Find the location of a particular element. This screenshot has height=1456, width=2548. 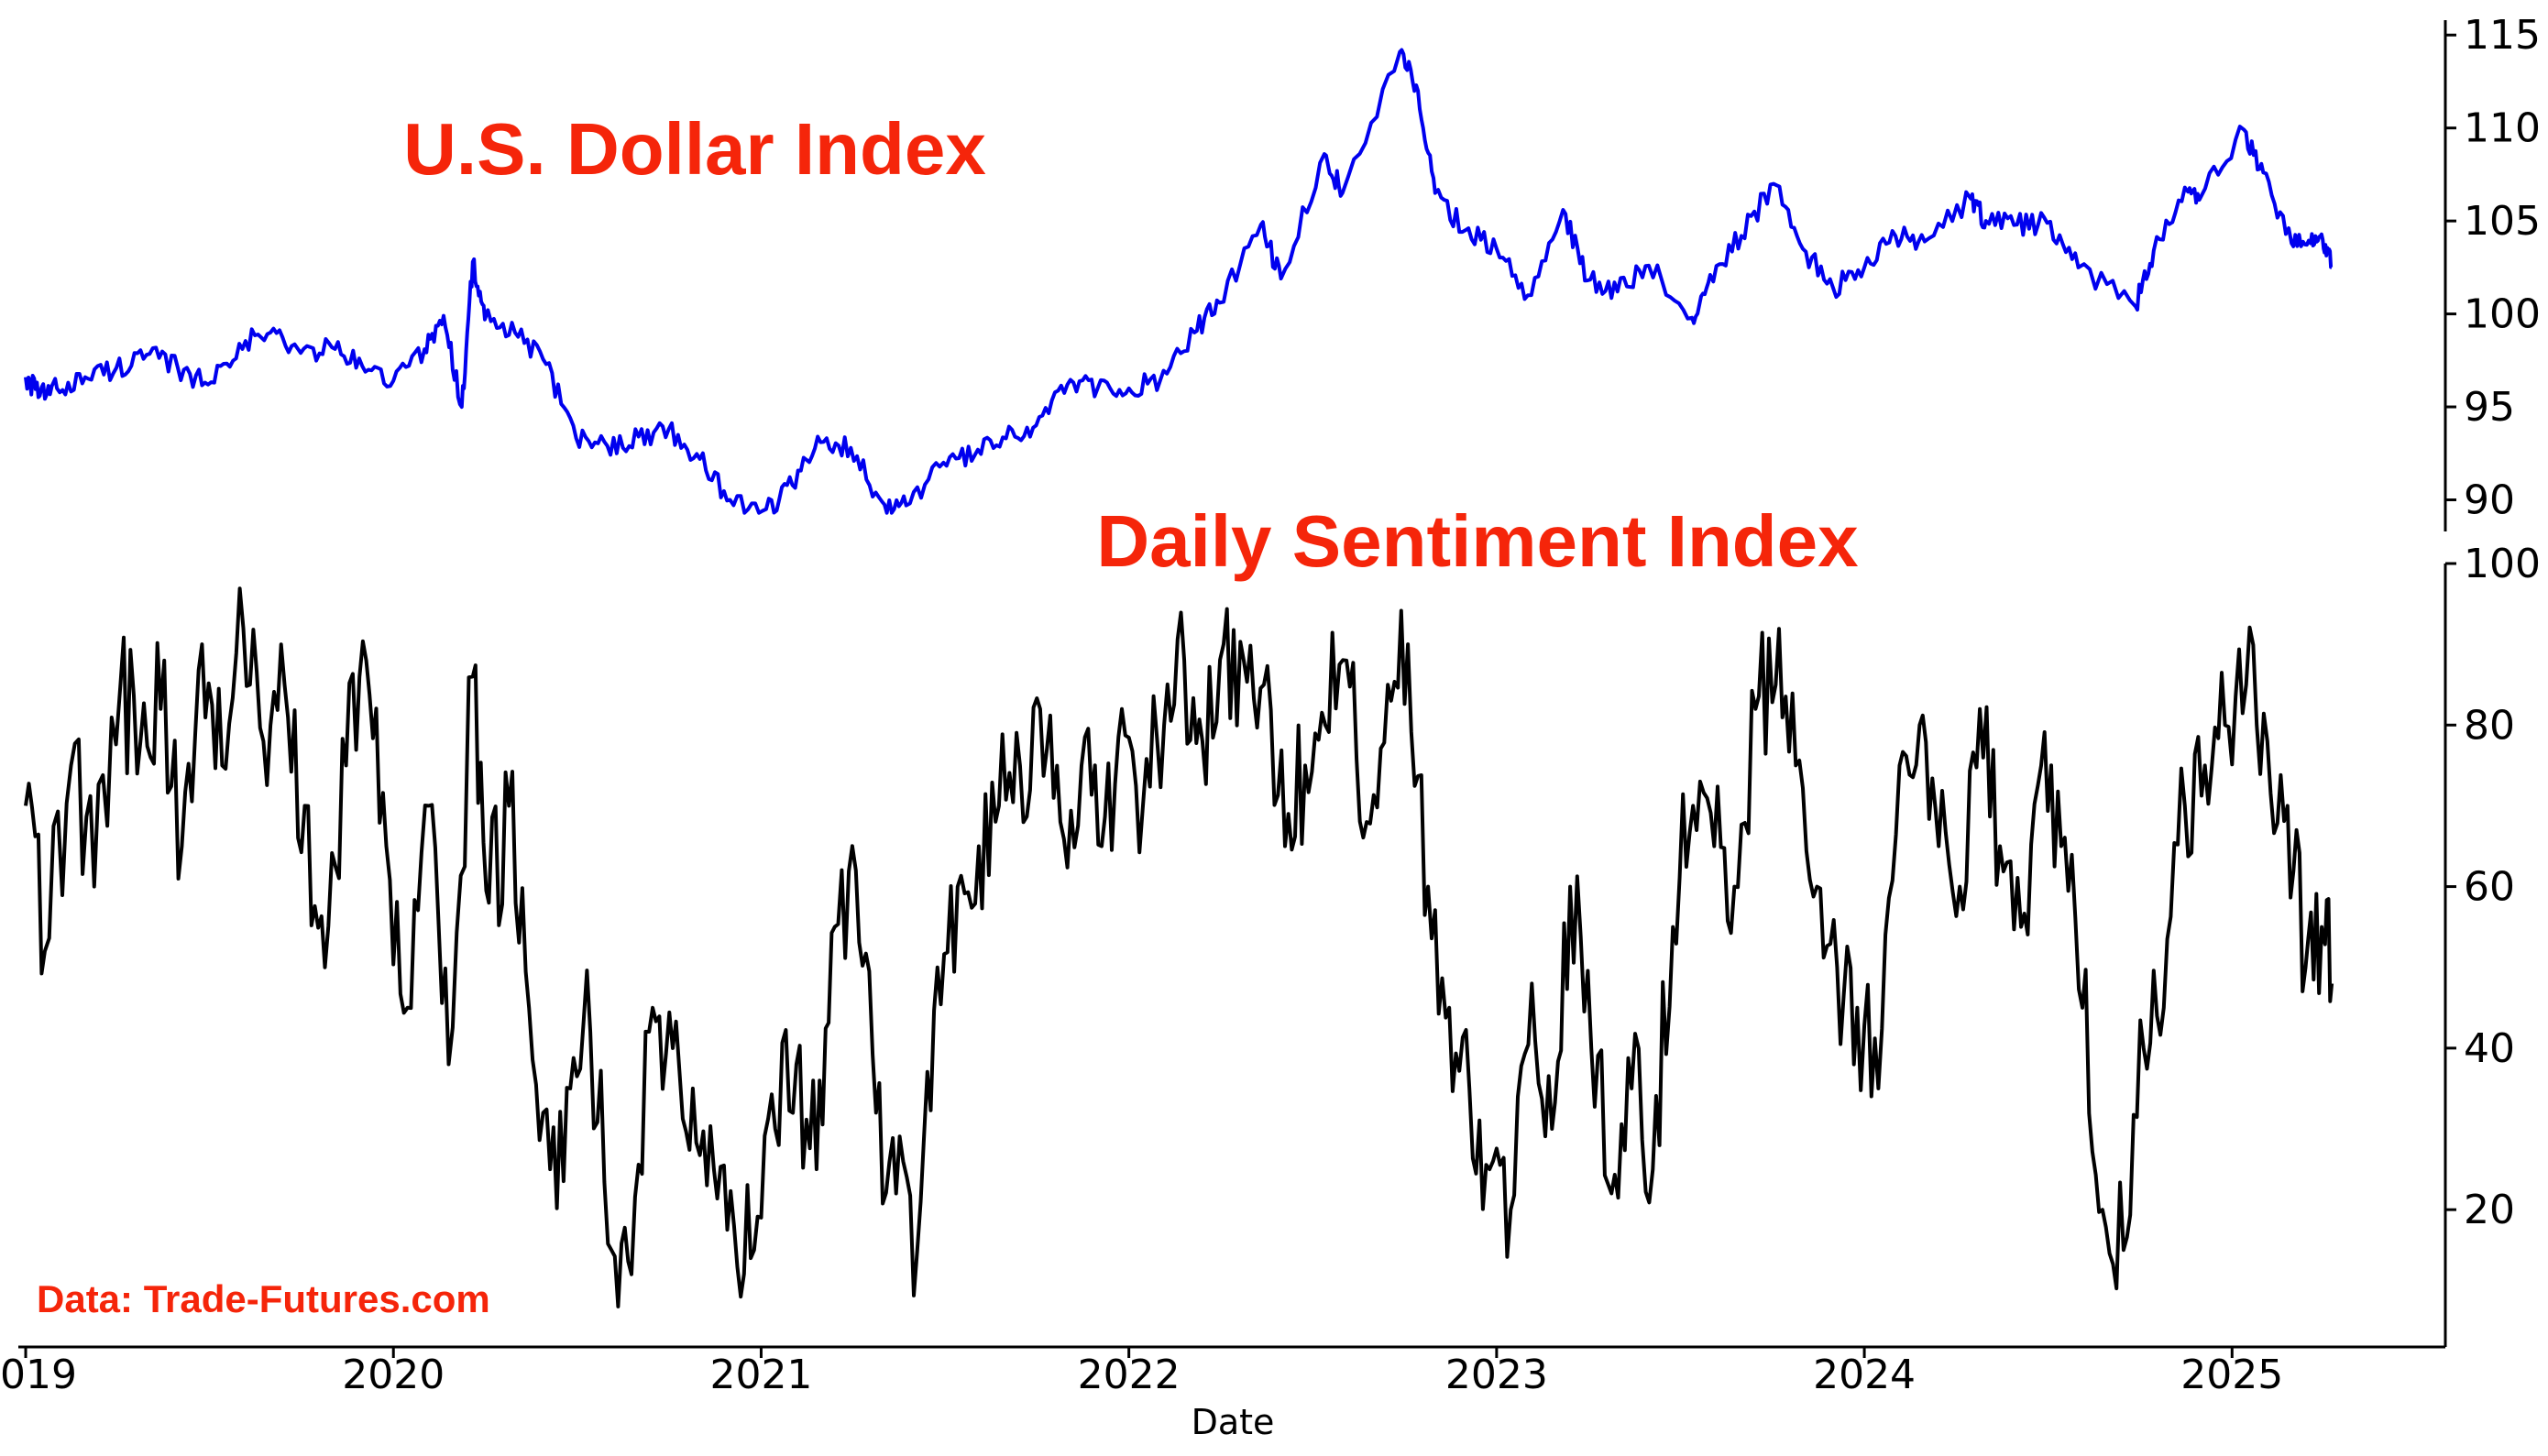

dollar-index-y-ticks: 90 95 100 105 110 115 is located at coordinates (2493, 268).